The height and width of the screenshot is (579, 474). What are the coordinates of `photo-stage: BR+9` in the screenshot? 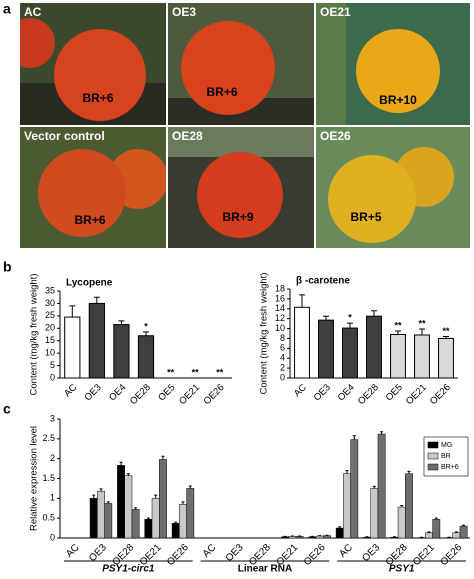 It's located at (237, 217).